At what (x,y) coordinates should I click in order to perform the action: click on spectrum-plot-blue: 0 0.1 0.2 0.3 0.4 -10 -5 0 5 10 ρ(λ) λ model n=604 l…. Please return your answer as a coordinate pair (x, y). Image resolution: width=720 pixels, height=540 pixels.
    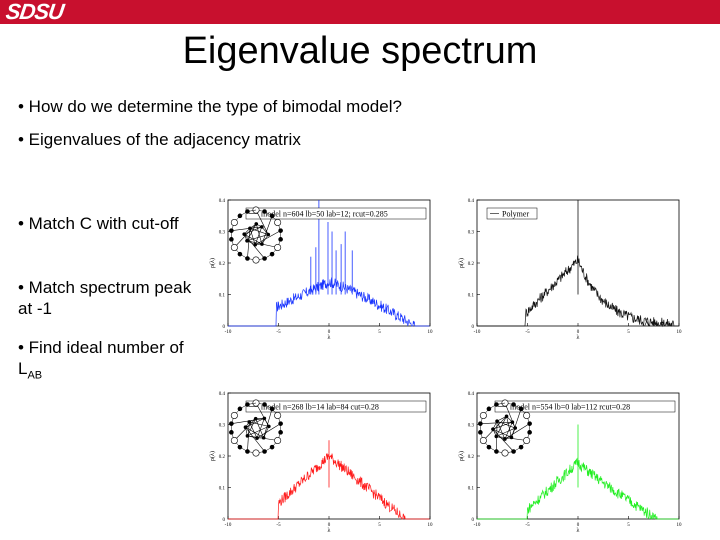
    Looking at the image, I should click on (324, 268).